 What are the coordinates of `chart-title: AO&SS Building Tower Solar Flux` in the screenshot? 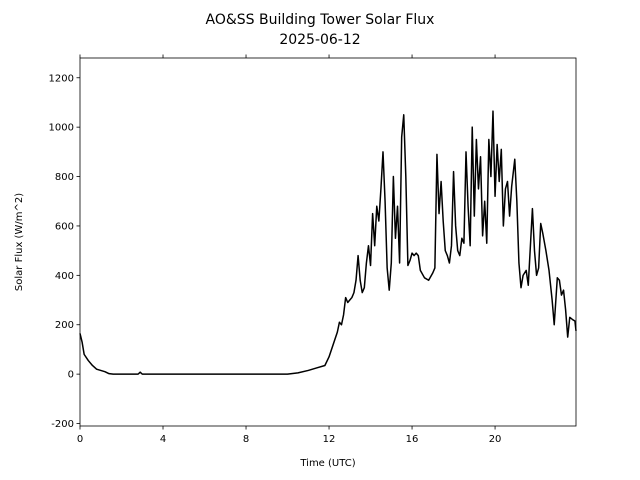 It's located at (320, 20).